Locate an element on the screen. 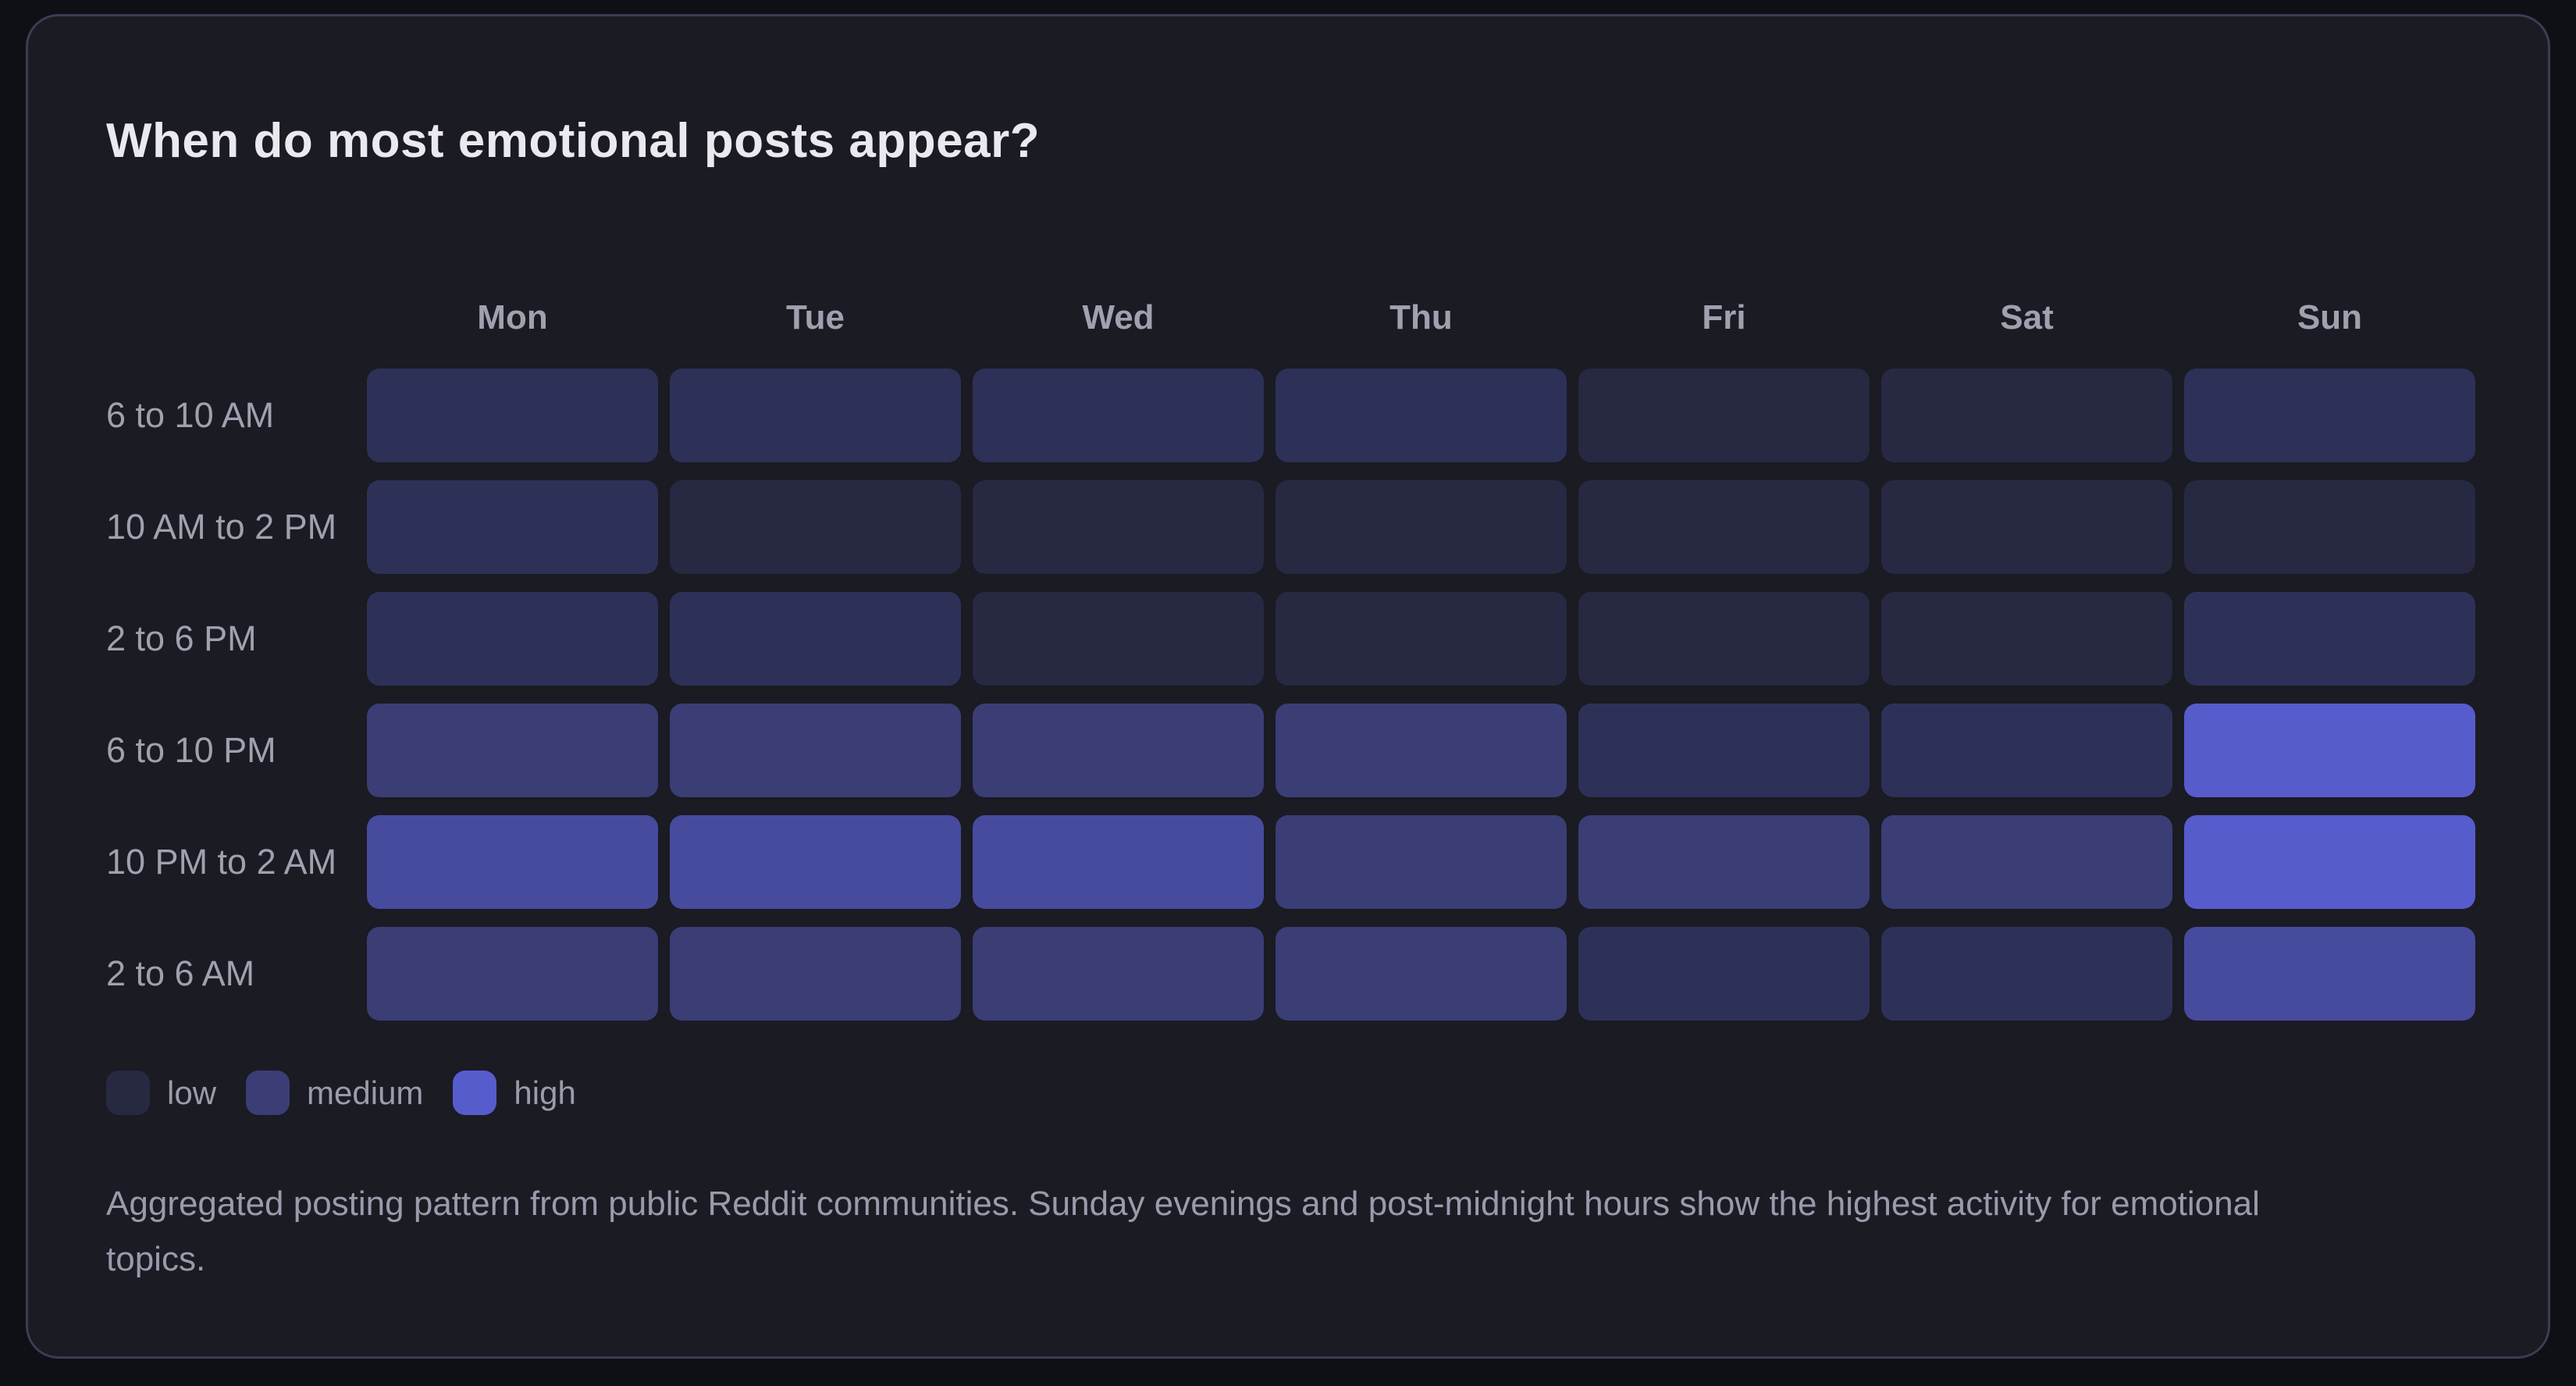 This screenshot has width=2576, height=1386. column-header-thu: Thu is located at coordinates (1421, 317).